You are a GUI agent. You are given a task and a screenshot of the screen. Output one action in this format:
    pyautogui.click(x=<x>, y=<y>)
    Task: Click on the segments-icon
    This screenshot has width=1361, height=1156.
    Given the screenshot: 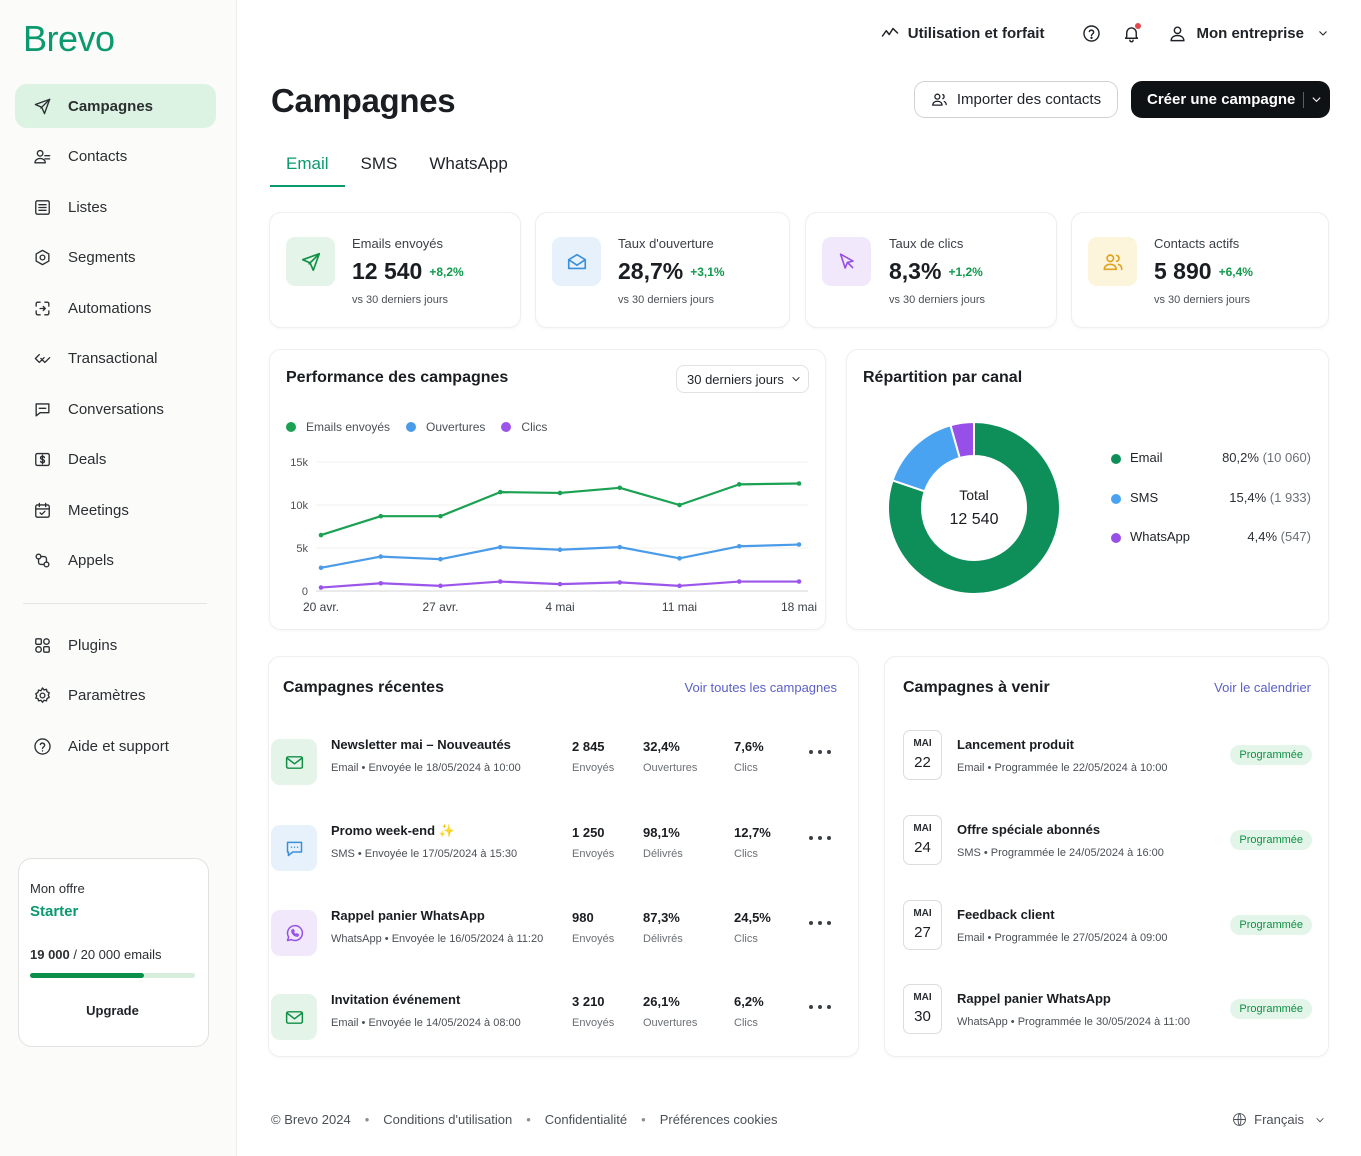 What is the action you would take?
    pyautogui.click(x=42, y=257)
    